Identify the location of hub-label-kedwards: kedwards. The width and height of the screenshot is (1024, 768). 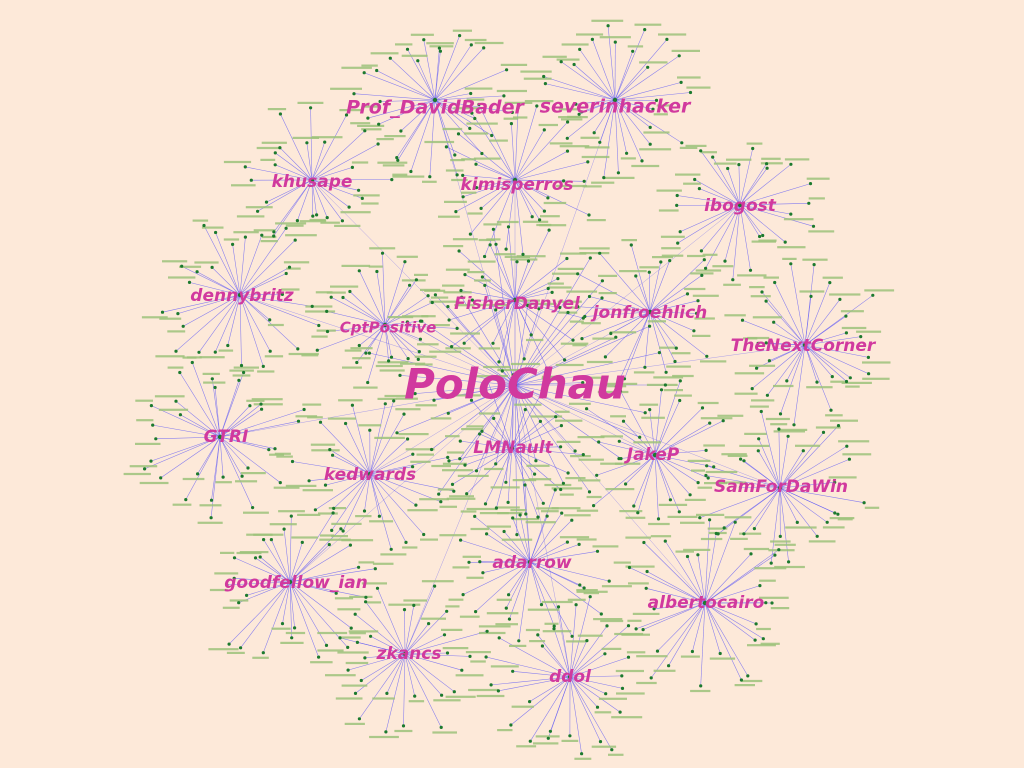
(370, 475).